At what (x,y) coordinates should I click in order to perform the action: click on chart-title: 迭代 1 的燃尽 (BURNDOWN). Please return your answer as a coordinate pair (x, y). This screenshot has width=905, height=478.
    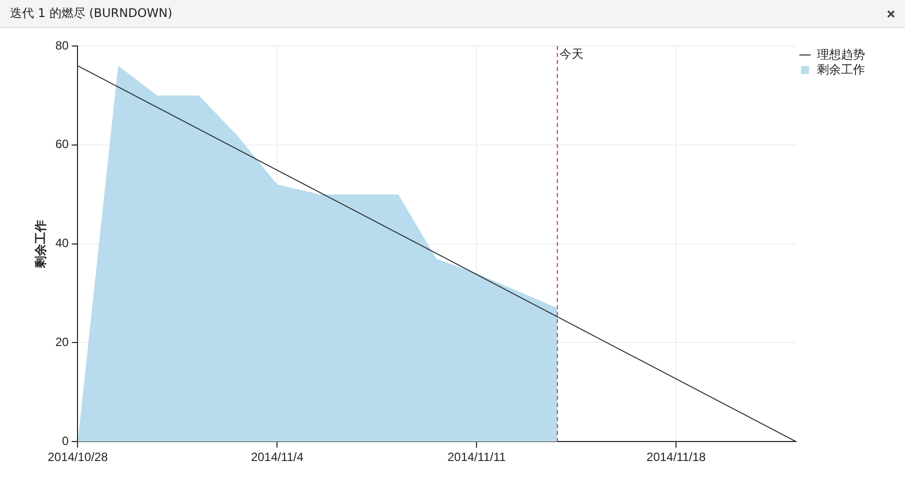
    Looking at the image, I should click on (91, 13).